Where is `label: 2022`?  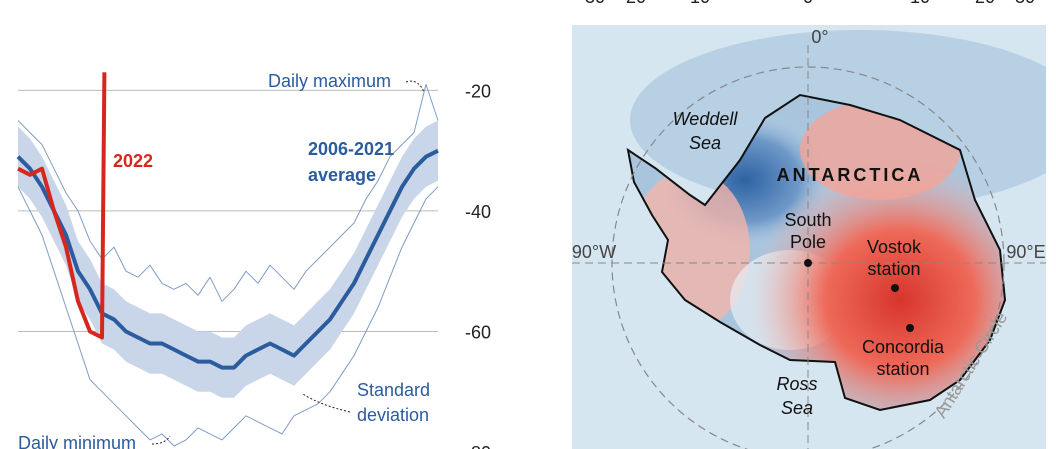 label: 2022 is located at coordinates (133, 161).